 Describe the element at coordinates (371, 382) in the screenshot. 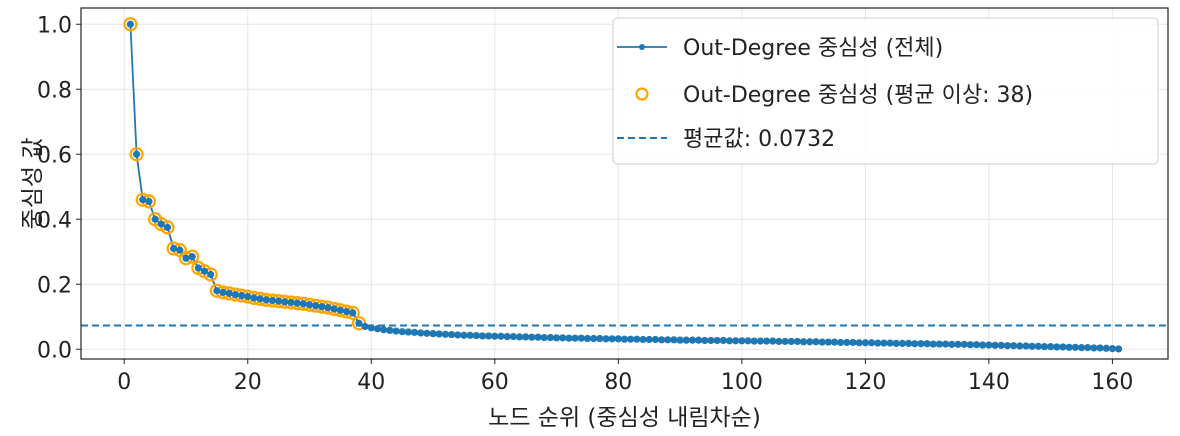

I see `x-tick-label: 40` at that location.